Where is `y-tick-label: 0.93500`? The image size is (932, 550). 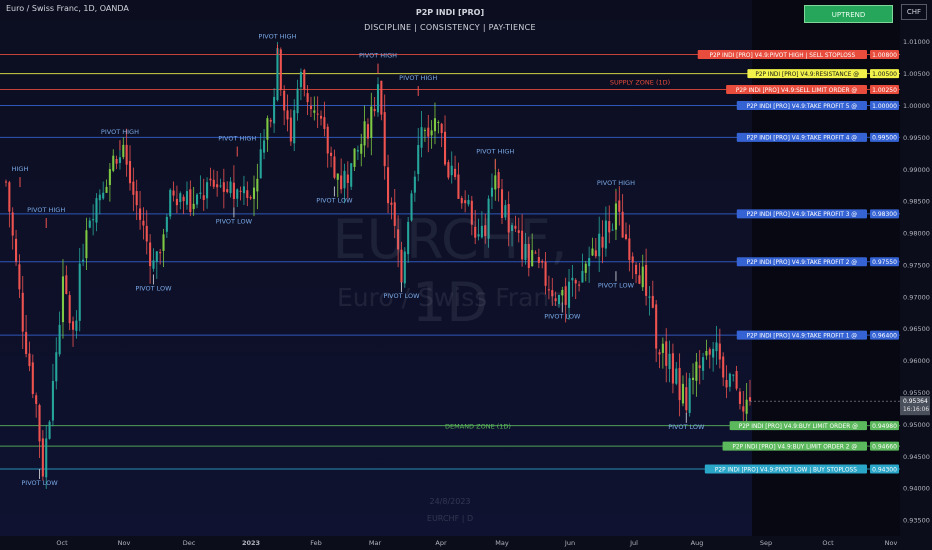
y-tick-label: 0.93500 is located at coordinates (916, 521).